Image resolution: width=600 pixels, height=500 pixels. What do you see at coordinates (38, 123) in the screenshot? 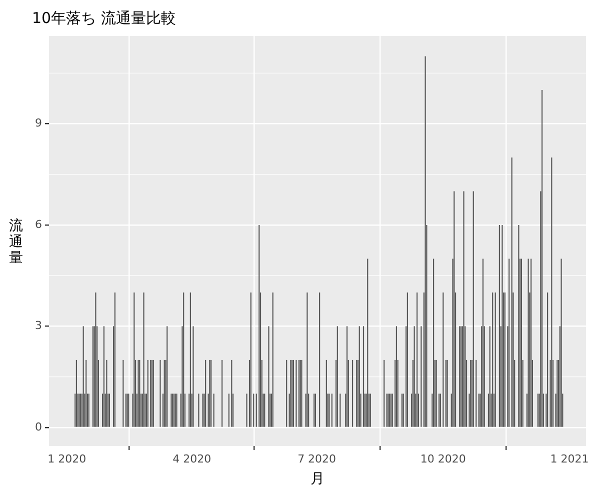
I see `y-tick-label: 9` at bounding box center [38, 123].